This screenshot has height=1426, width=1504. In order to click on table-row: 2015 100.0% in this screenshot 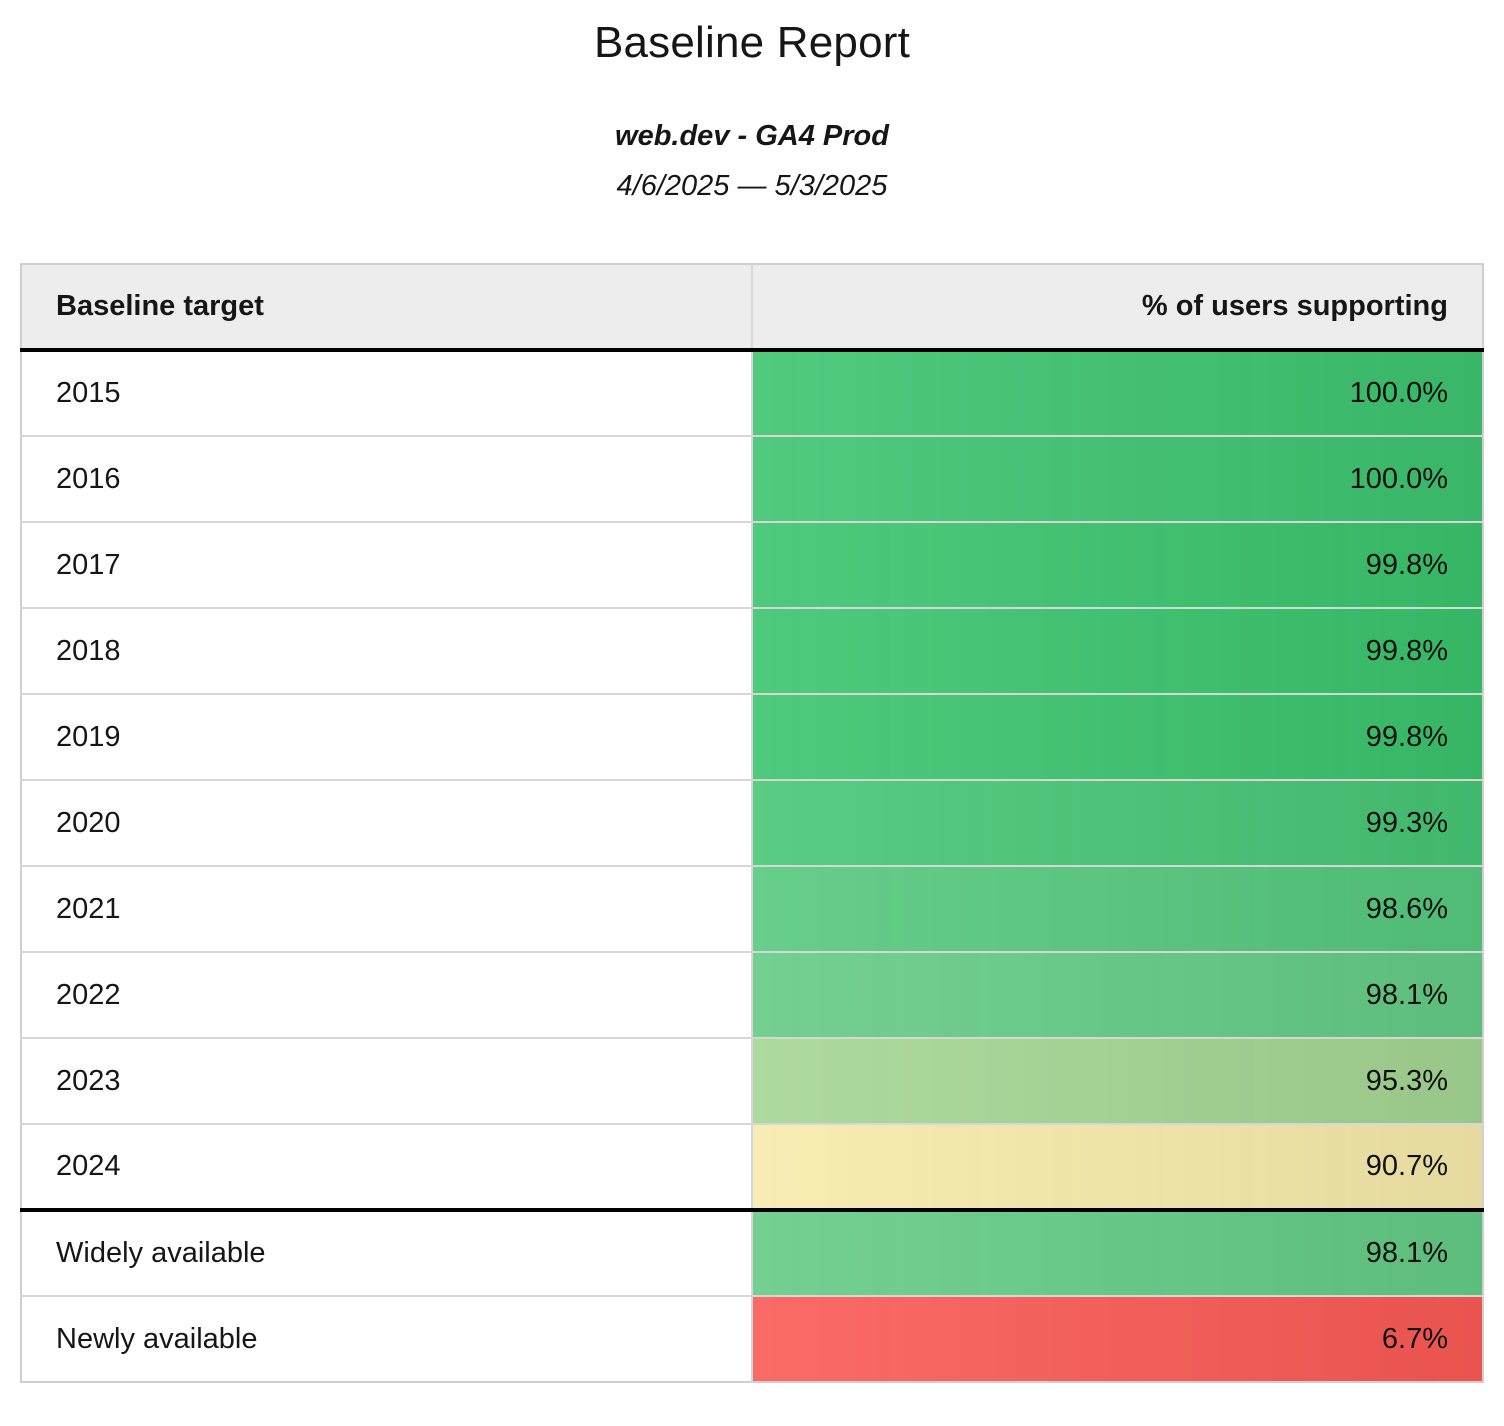, I will do `click(752, 393)`.